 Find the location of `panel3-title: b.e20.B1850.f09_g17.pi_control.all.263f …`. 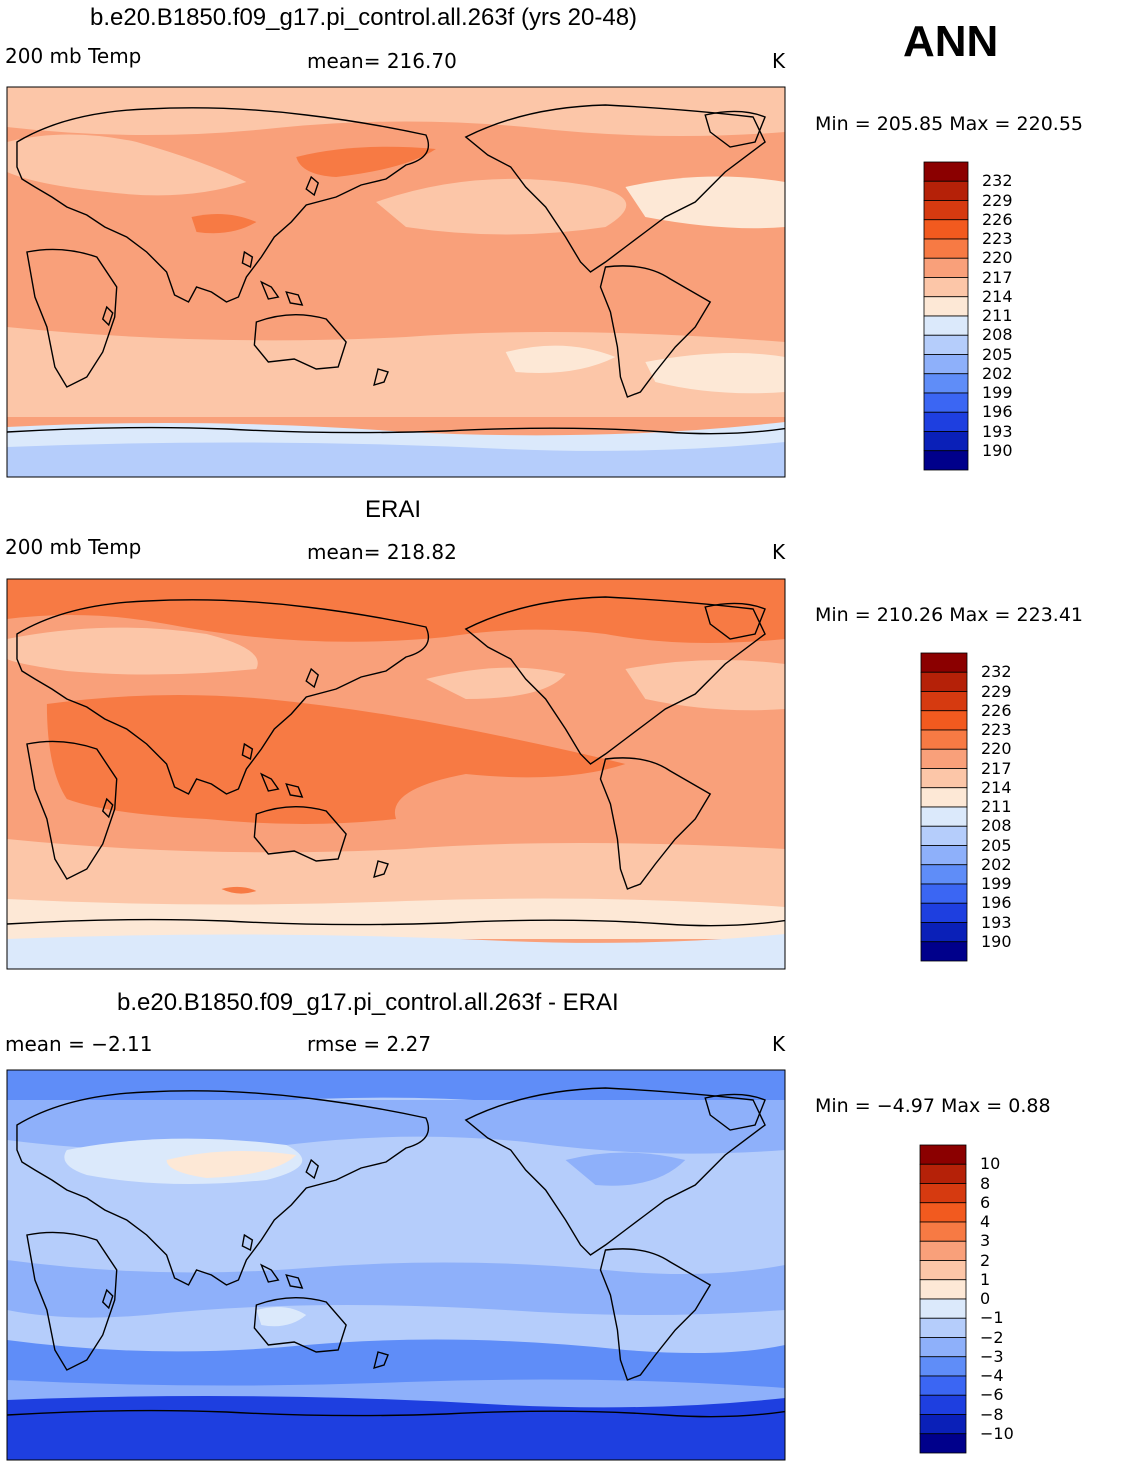

panel3-title: b.e20.B1850.f09_g17.pi_control.all.263f … is located at coordinates (368, 1002).